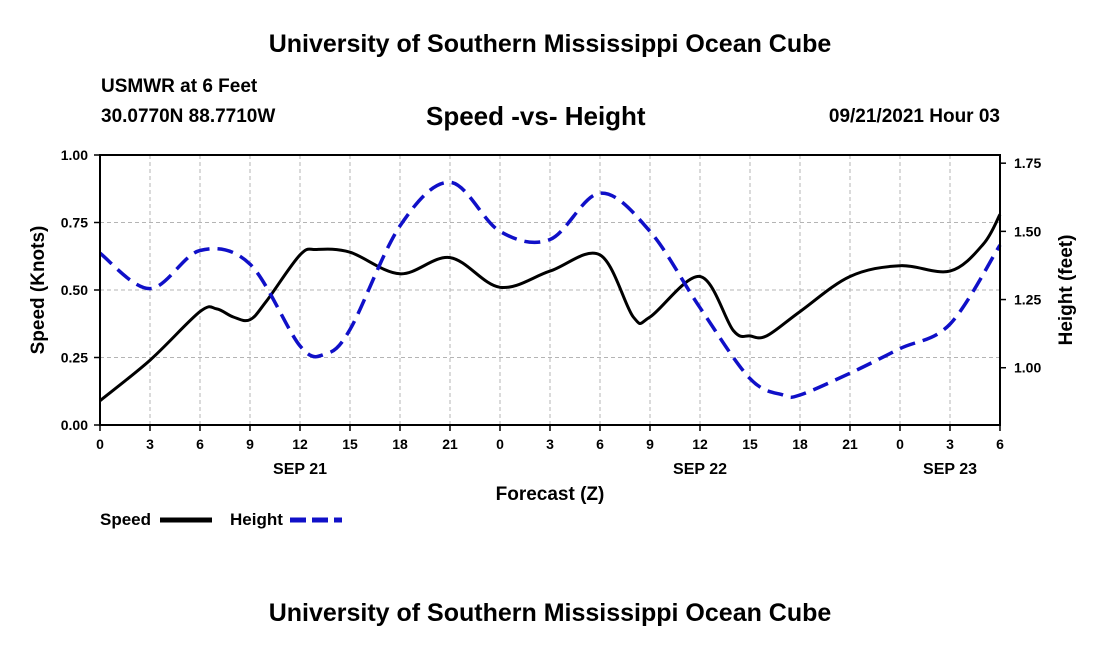 The height and width of the screenshot is (650, 1100). What do you see at coordinates (179, 86) in the screenshot?
I see `station-label: USMWR at 6 Feet` at bounding box center [179, 86].